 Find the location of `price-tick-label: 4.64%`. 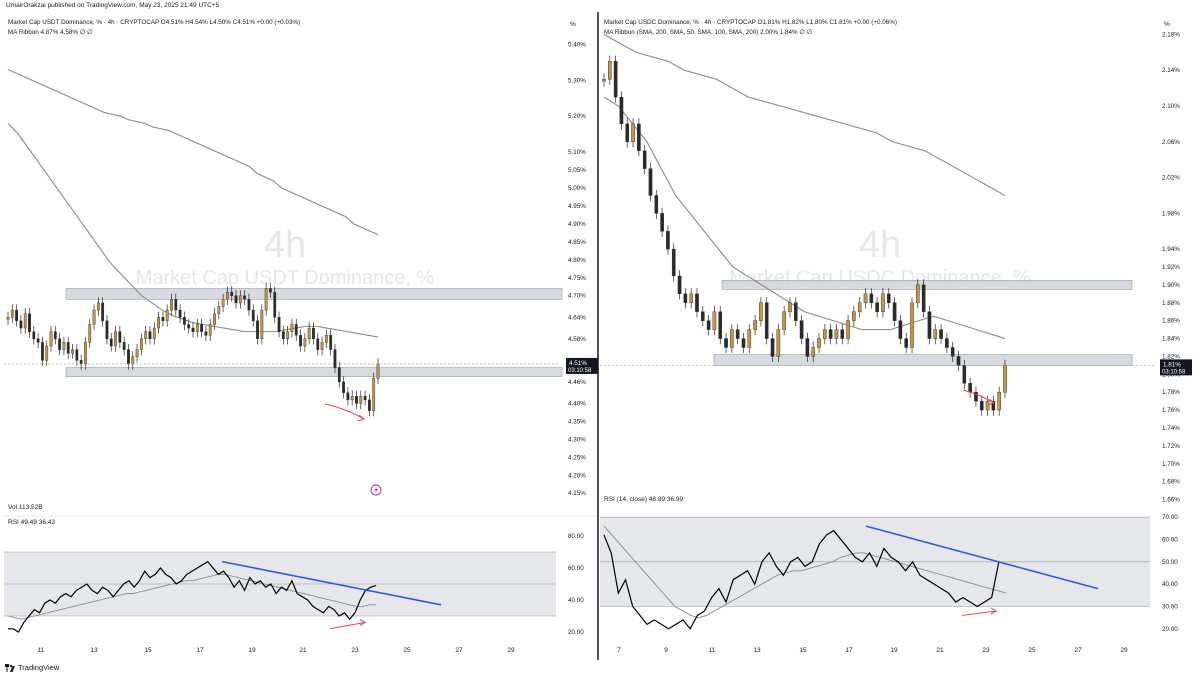

price-tick-label: 4.64% is located at coordinates (577, 317).